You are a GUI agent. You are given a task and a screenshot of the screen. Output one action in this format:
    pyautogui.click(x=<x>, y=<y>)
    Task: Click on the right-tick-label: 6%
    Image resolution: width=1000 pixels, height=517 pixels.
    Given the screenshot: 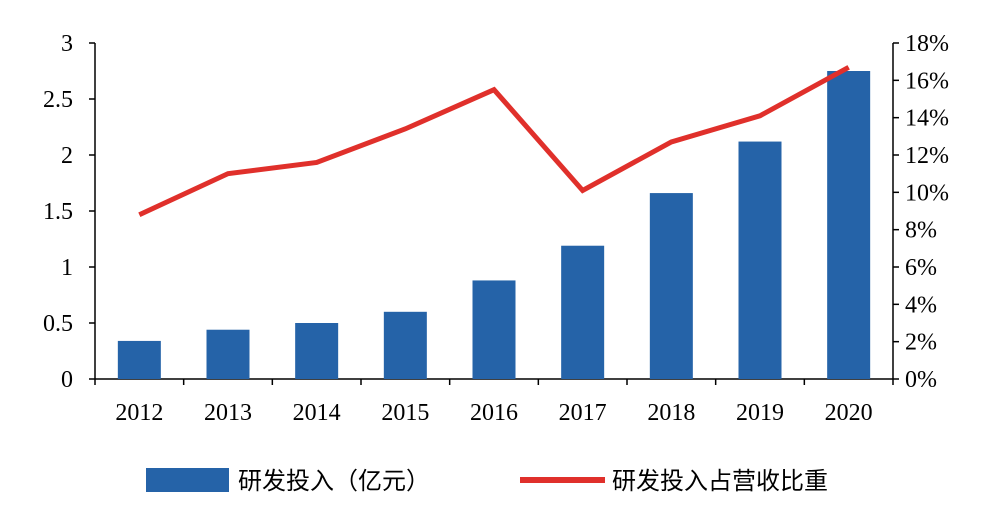 What is the action you would take?
    pyautogui.click(x=921, y=268)
    